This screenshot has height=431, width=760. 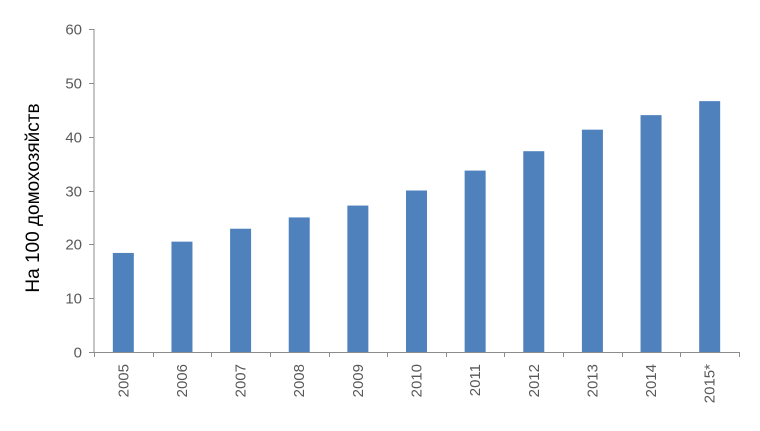 What do you see at coordinates (358, 278) in the screenshot?
I see `bar-2009` at bounding box center [358, 278].